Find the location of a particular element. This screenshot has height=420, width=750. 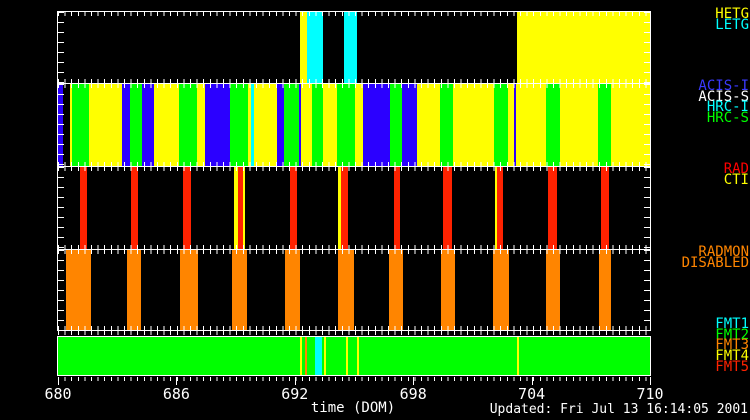

x-tick-label: 692 is located at coordinates (295, 394).